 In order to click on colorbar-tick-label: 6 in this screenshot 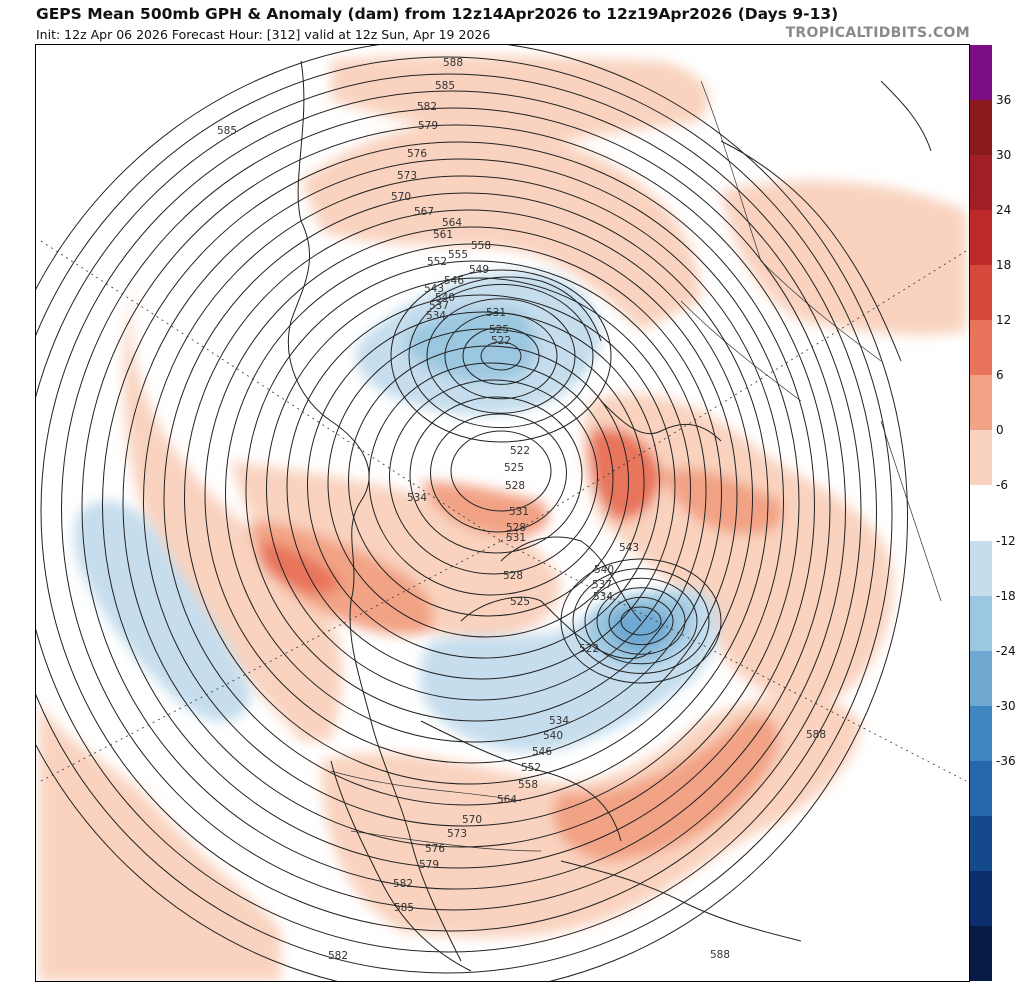, I will do `click(1000, 375)`.